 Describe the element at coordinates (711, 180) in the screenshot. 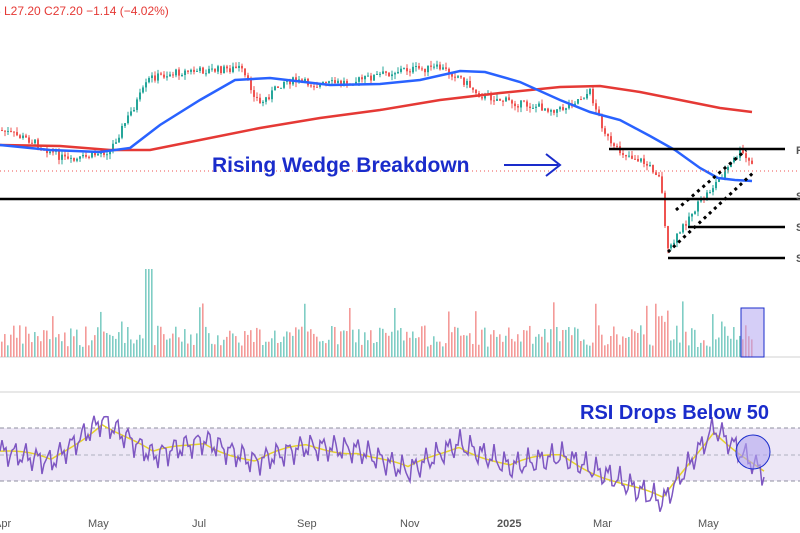

I see `wedge-upper-line` at that location.